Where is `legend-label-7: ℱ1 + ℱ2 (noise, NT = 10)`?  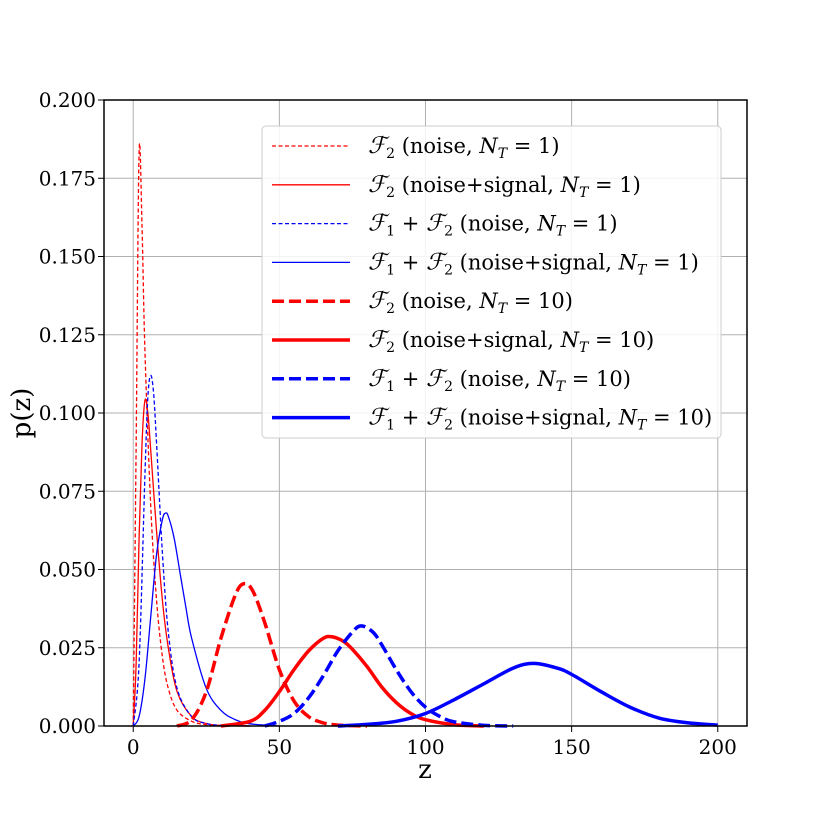
legend-label-7: ℱ1 + ℱ2 (noise, NT = 10) is located at coordinates (499, 380).